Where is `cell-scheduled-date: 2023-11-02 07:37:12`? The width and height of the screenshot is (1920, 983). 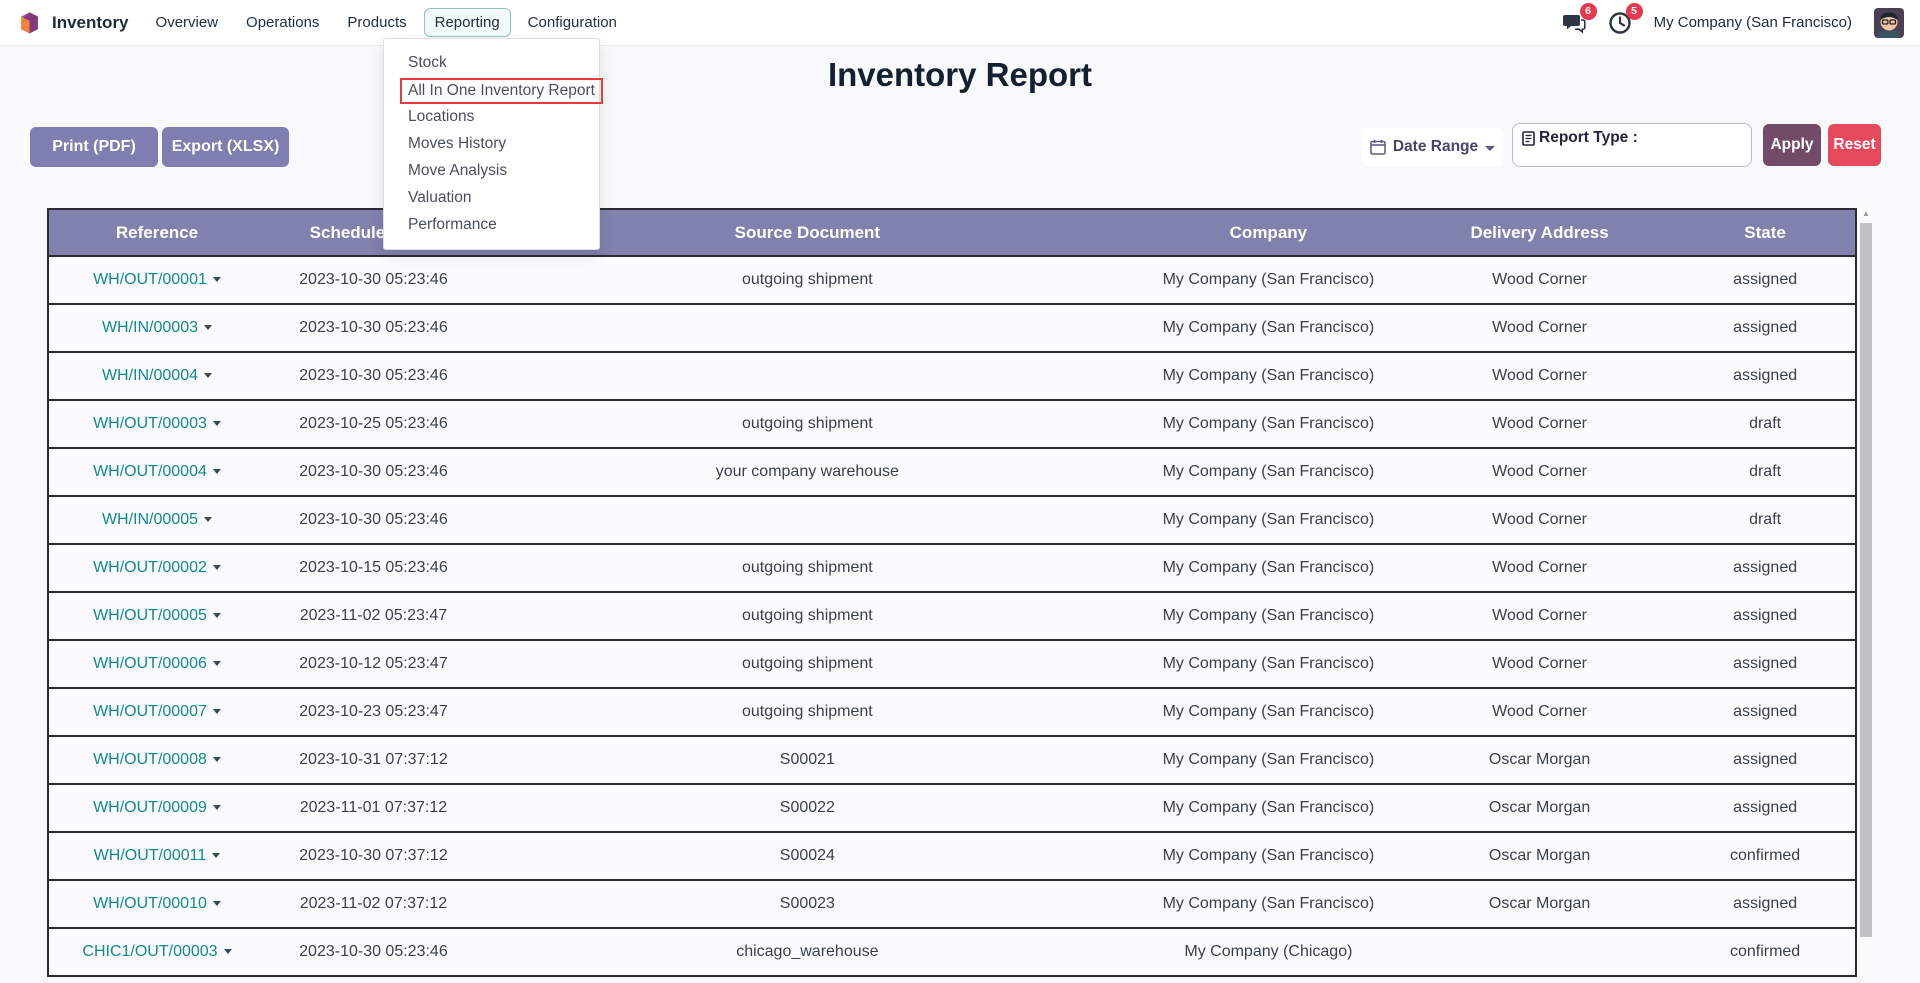 cell-scheduled-date: 2023-11-02 07:37:12 is located at coordinates (373, 904).